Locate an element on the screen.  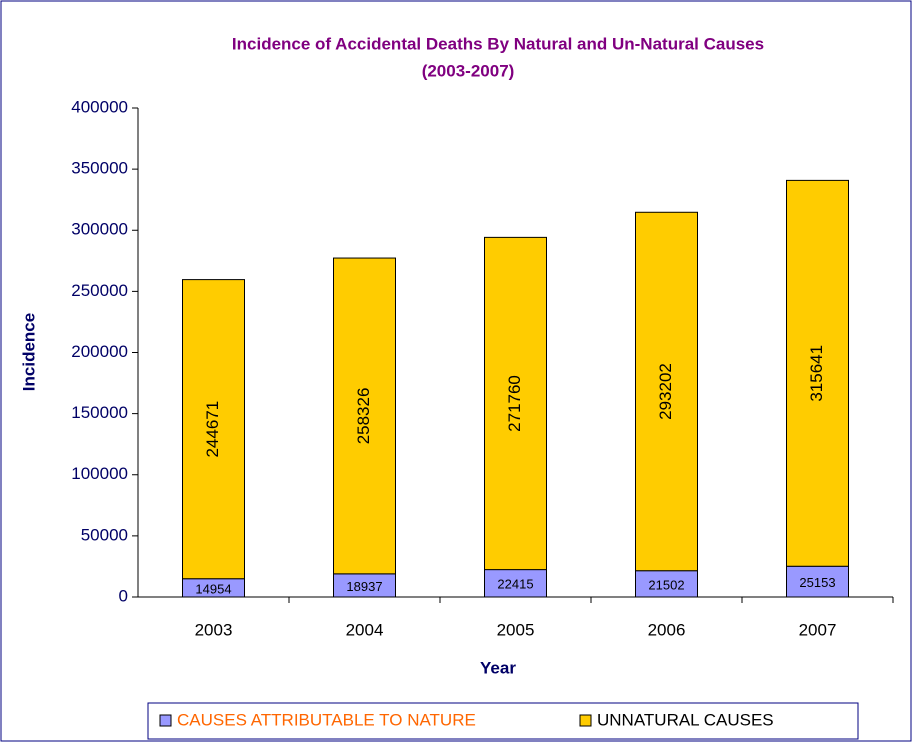
value-label: 21502 is located at coordinates (666, 584).